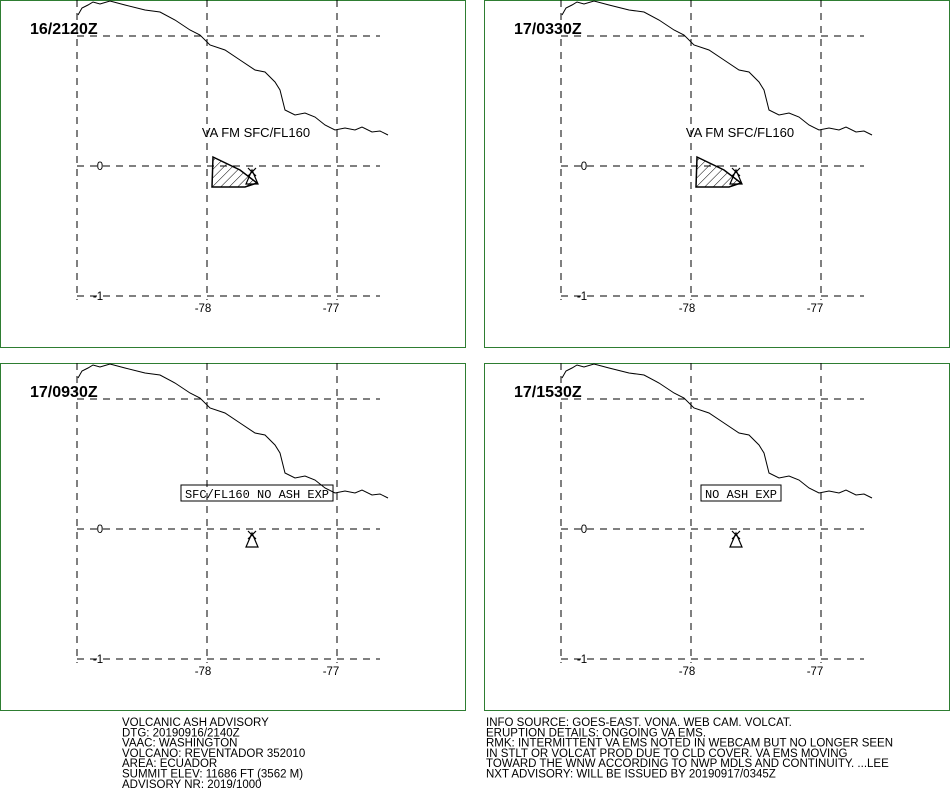  I want to click on advisory-line: ADVISORY NR: 2019/1000, so click(192, 785).